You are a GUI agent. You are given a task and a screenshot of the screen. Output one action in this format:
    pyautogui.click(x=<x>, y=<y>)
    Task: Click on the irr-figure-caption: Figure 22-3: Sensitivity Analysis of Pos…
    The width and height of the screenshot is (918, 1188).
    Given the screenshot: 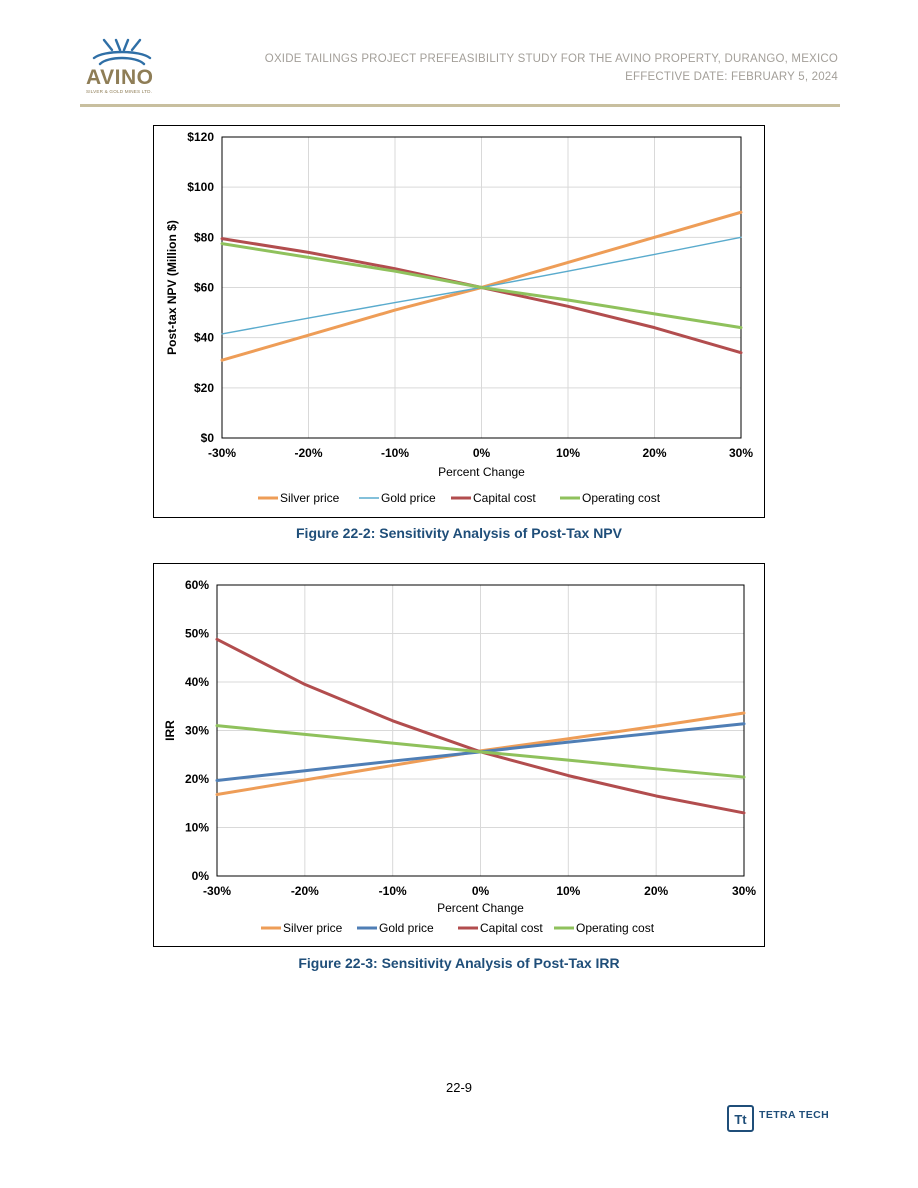 What is the action you would take?
    pyautogui.click(x=459, y=963)
    